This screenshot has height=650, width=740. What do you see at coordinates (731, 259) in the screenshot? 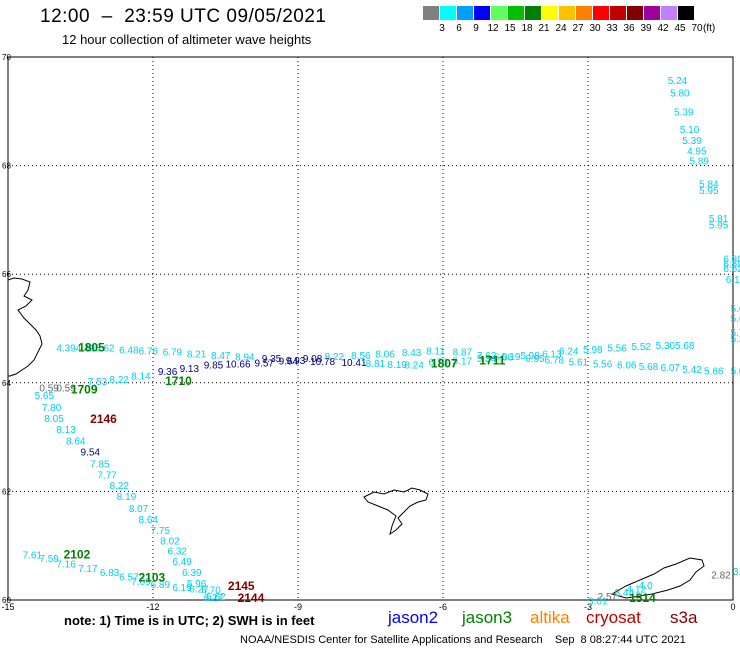
I see `wave-height-value: 6.30` at bounding box center [731, 259].